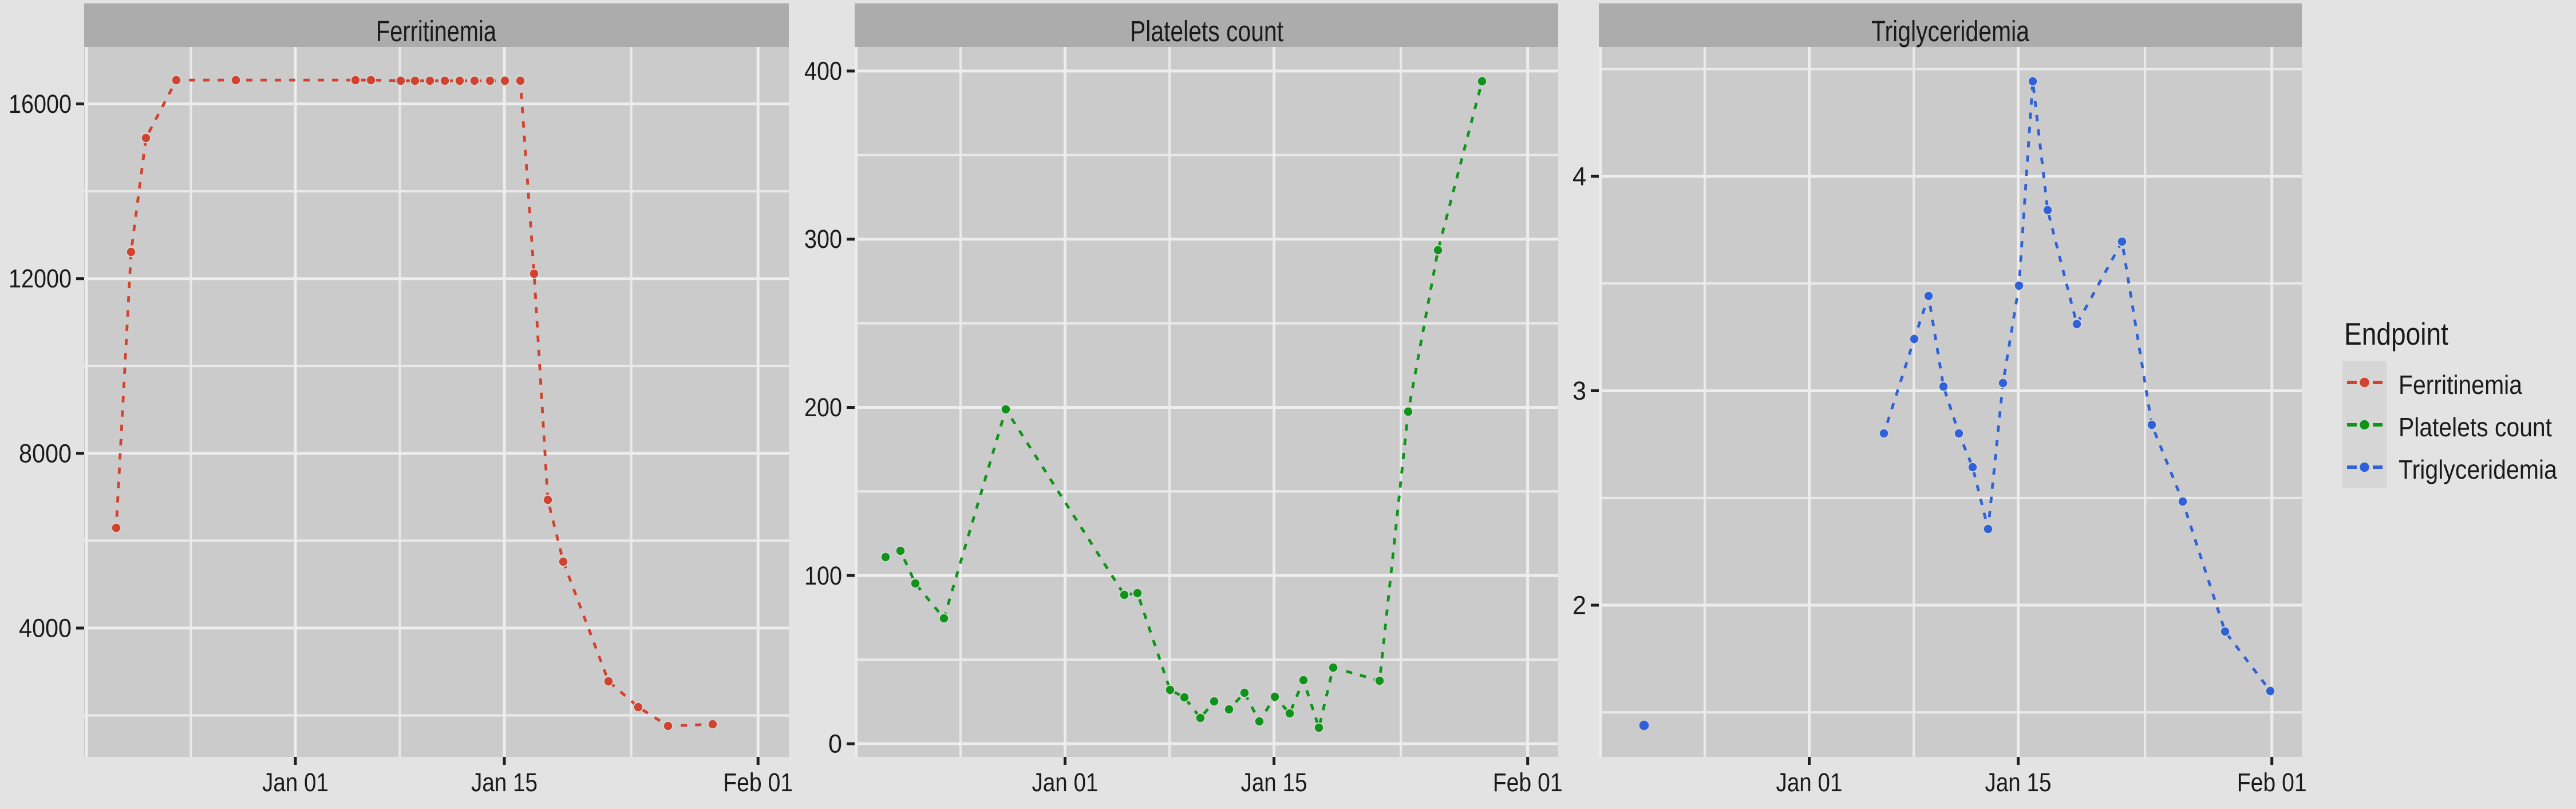  What do you see at coordinates (823, 239) in the screenshot?
I see `svg-text: 300` at bounding box center [823, 239].